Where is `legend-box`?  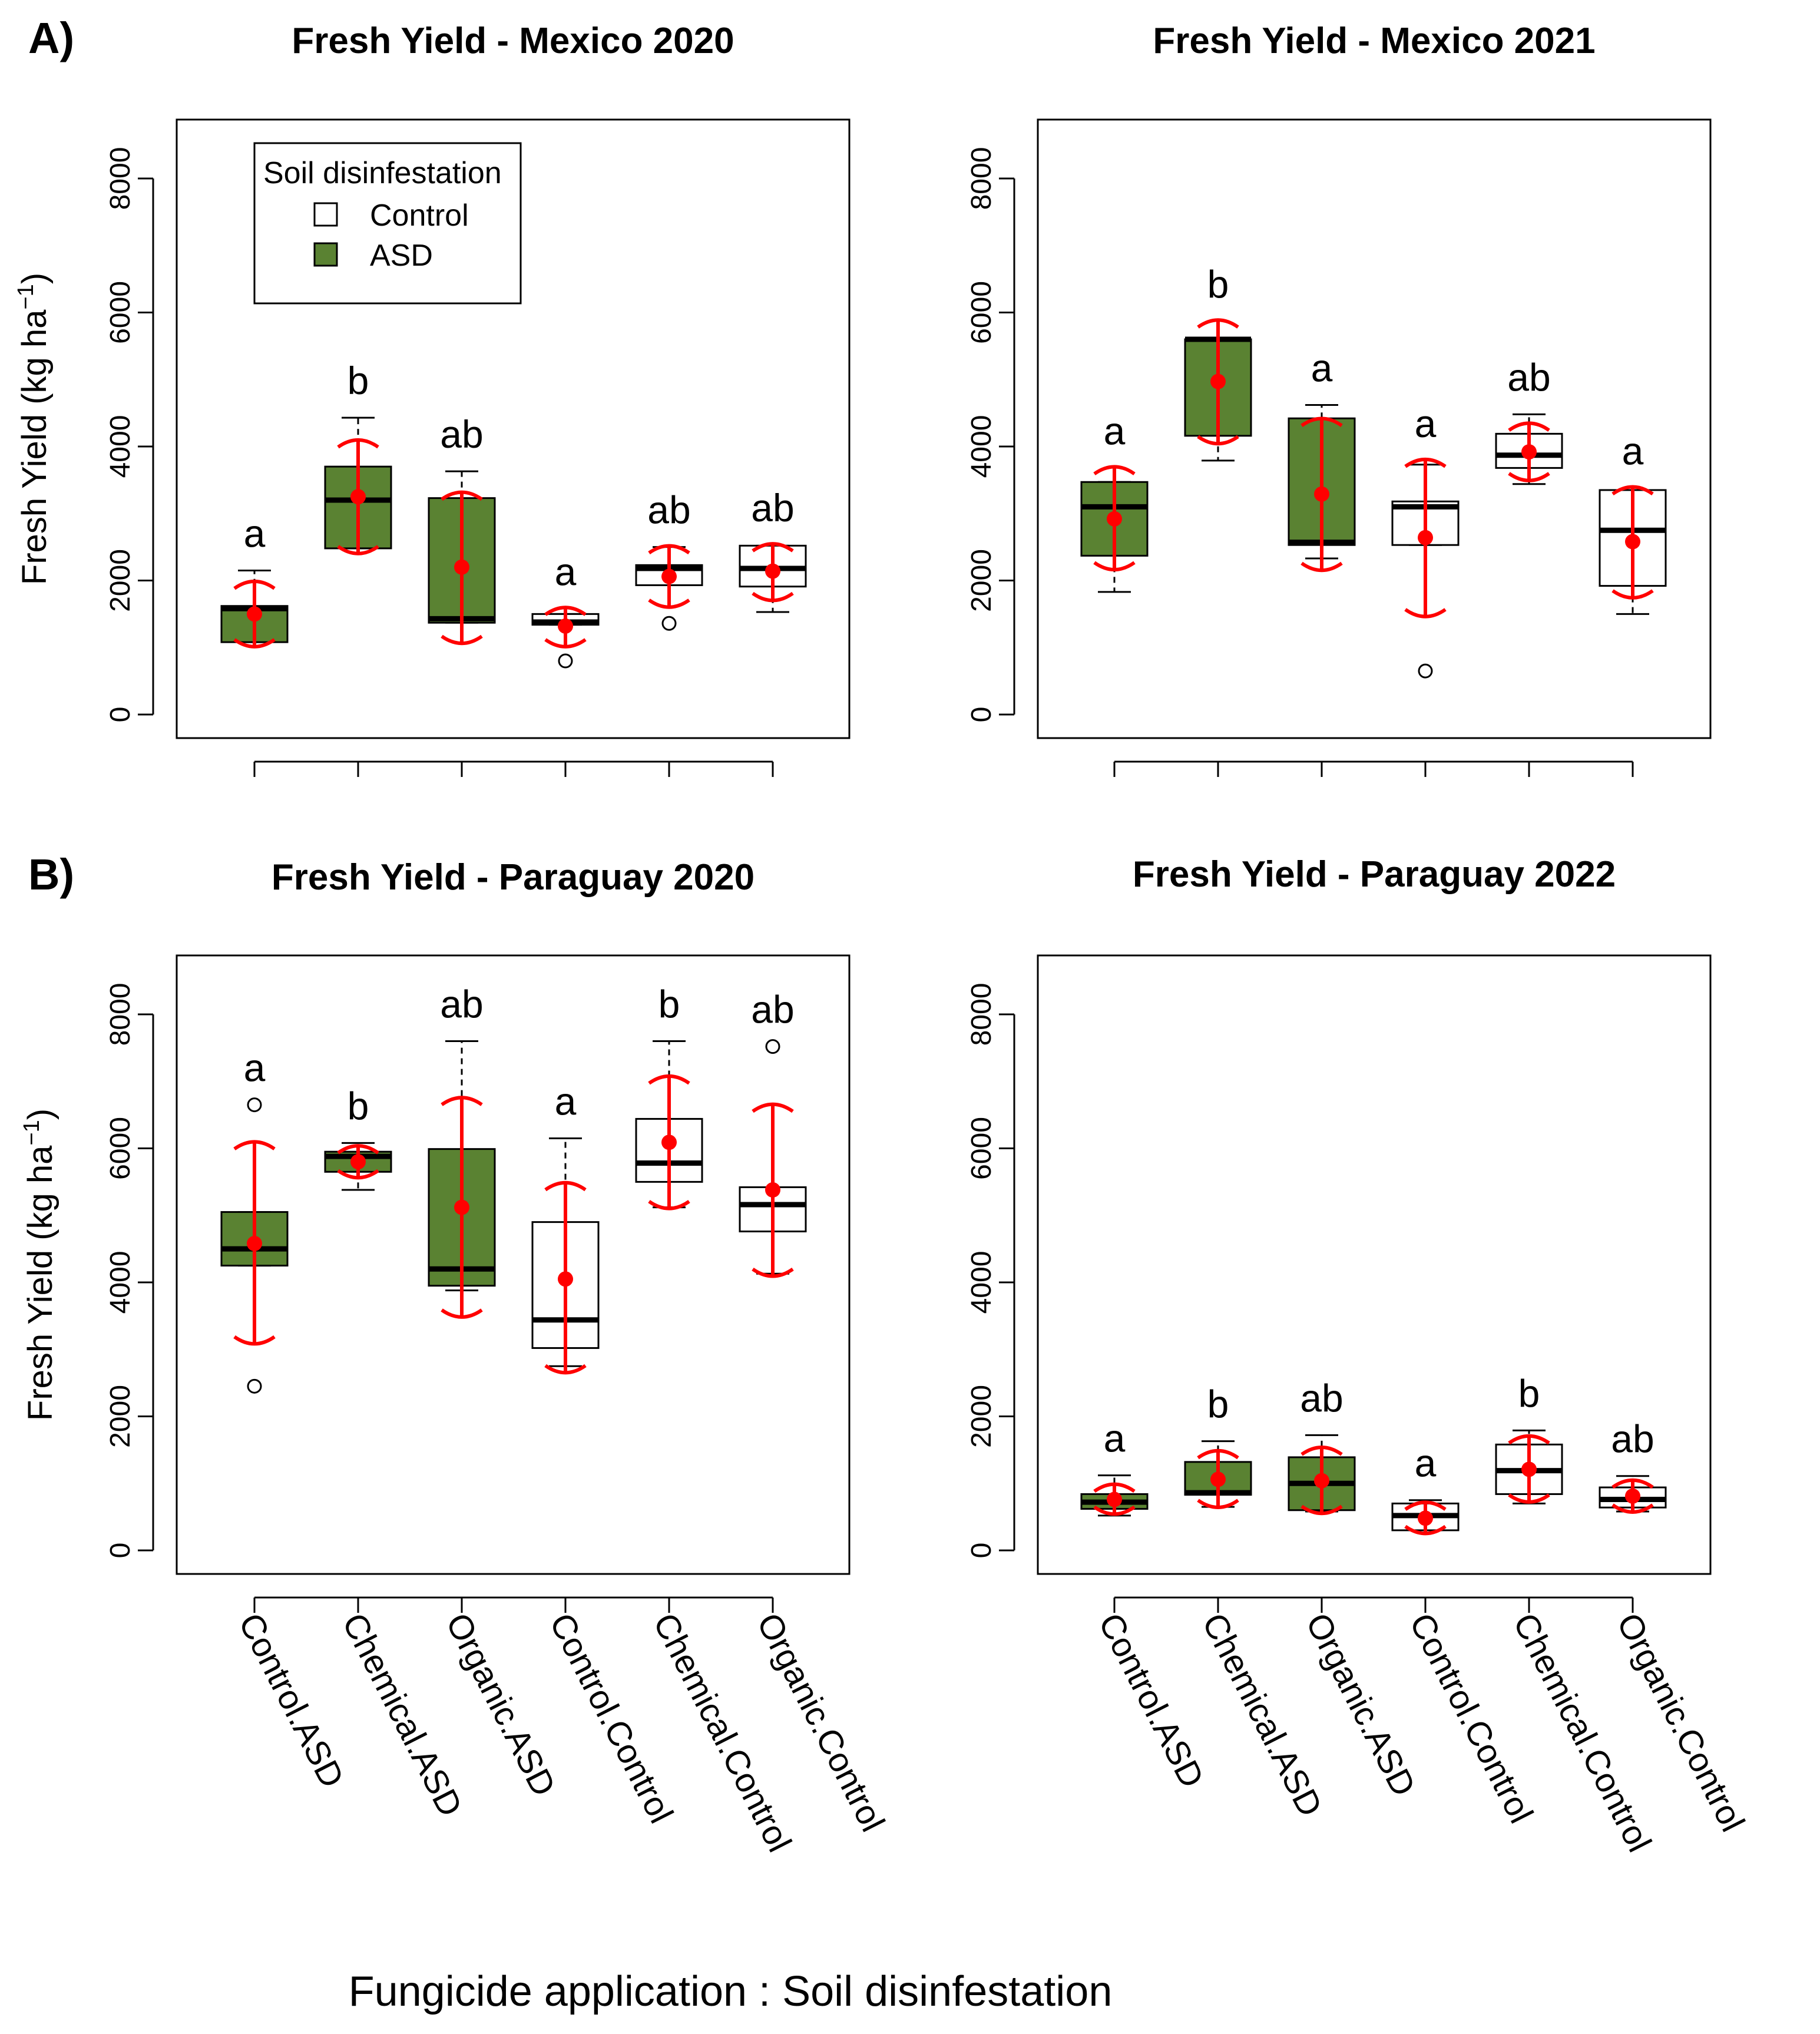
legend-box is located at coordinates (387, 223).